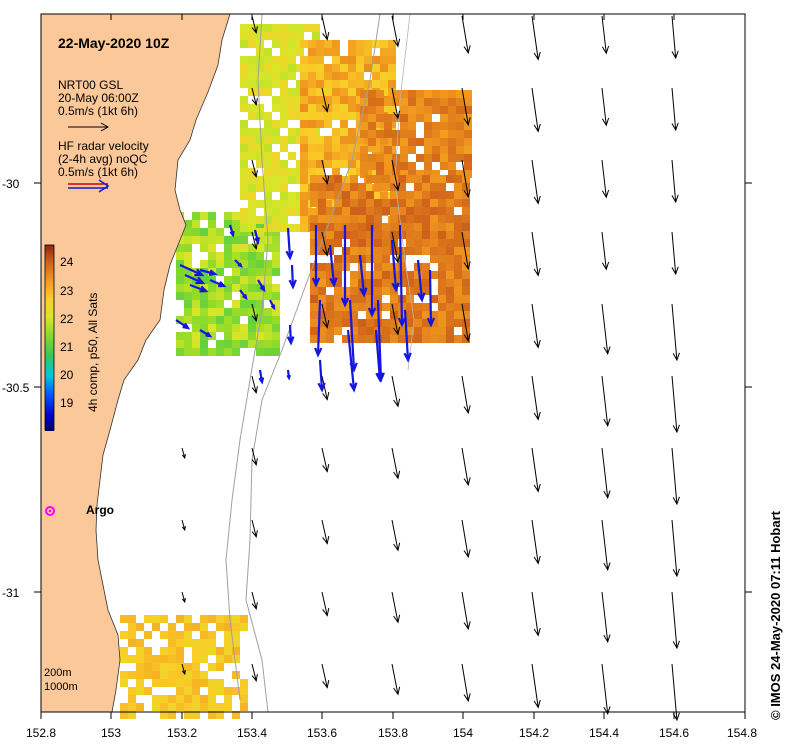 This screenshot has width=789, height=750. I want to click on scale-label-200m: 200m, so click(58, 673).